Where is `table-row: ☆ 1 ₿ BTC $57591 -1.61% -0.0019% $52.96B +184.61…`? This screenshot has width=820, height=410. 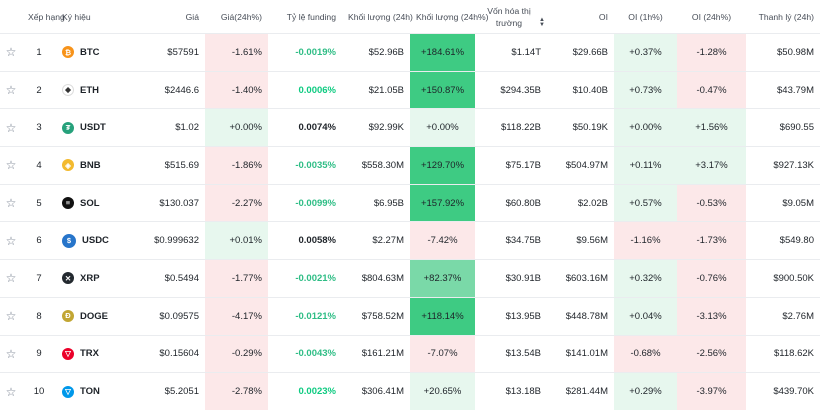
table-row: ☆ 1 ₿ BTC $57591 -1.61% -0.0019% $52.96B +184.61… is located at coordinates (410, 52).